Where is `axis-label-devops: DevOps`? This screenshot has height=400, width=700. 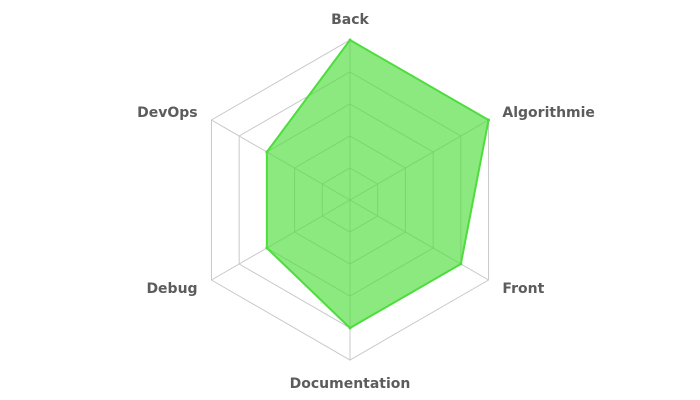
axis-label-devops: DevOps is located at coordinates (167, 113).